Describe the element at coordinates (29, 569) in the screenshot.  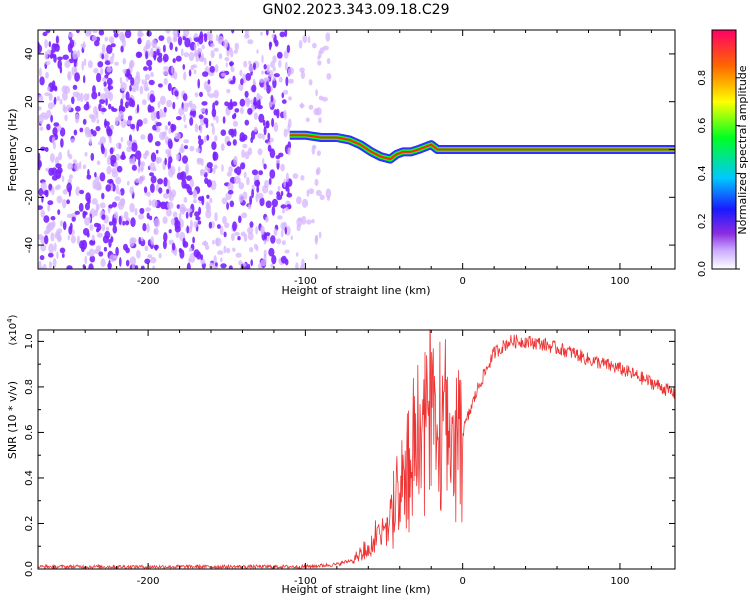
I see `y-tick-label: 0.0` at that location.